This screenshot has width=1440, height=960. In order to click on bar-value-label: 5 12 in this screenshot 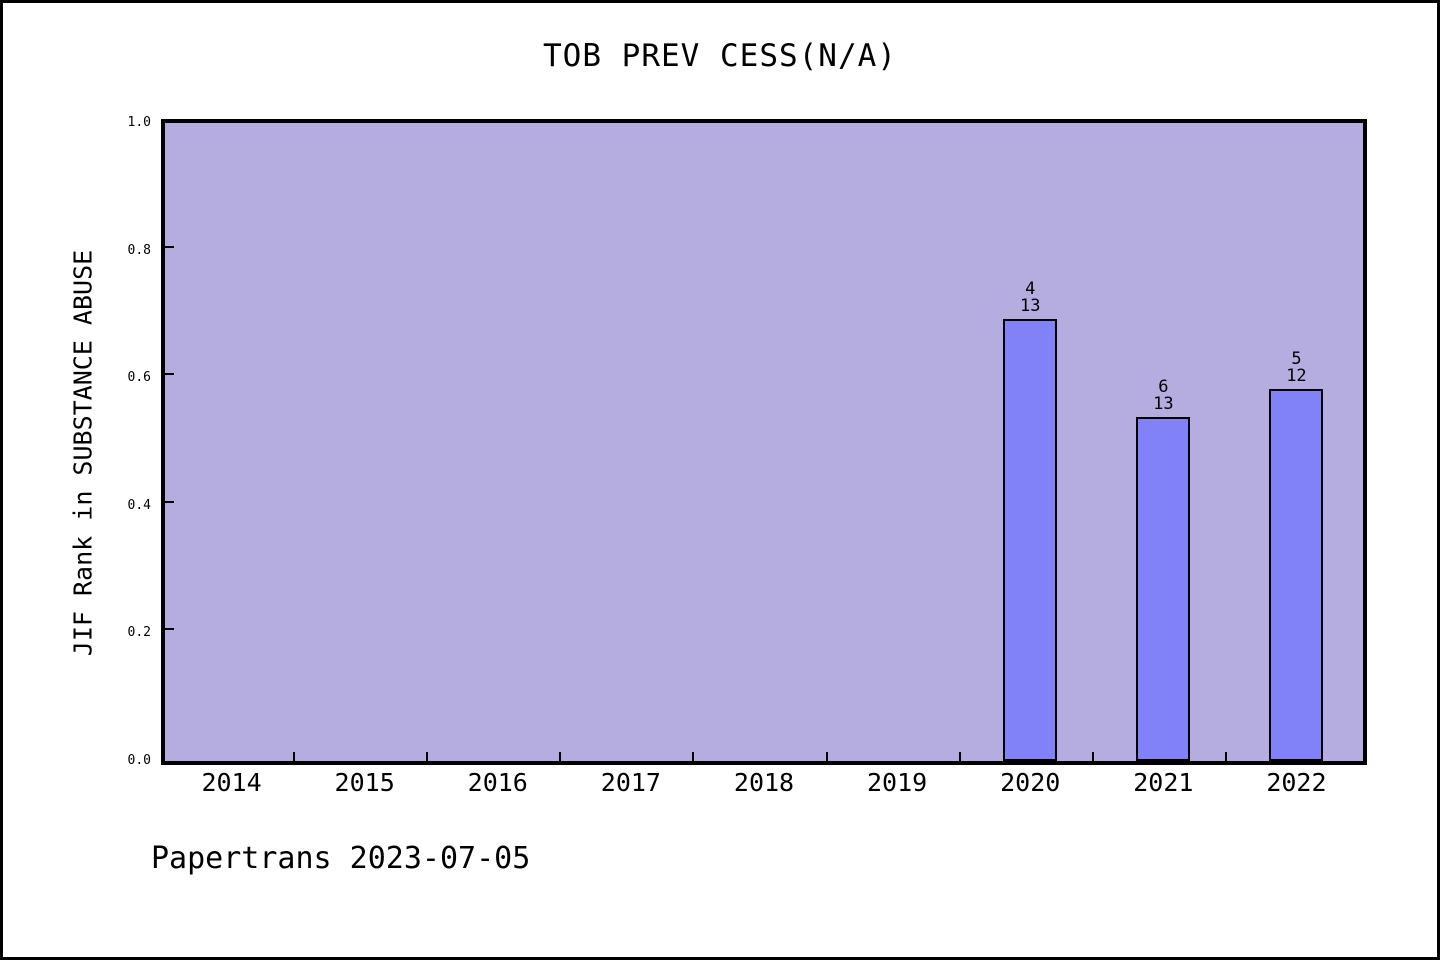, I will do `click(1296, 367)`.